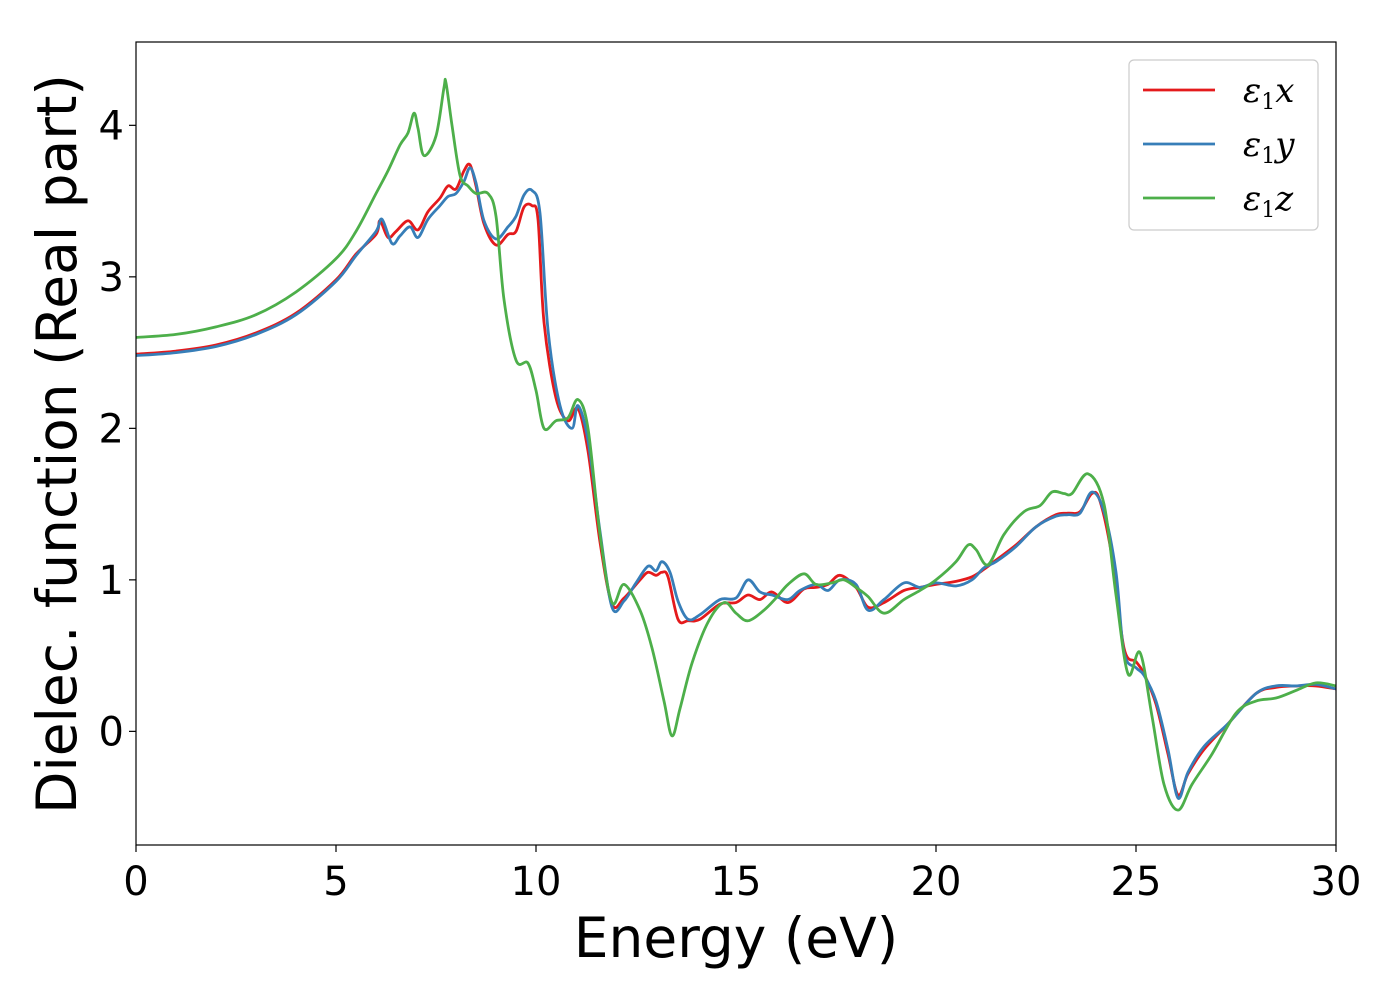 The image size is (1400, 1000). What do you see at coordinates (1284, 199) in the screenshot?
I see `legend-component: z` at bounding box center [1284, 199].